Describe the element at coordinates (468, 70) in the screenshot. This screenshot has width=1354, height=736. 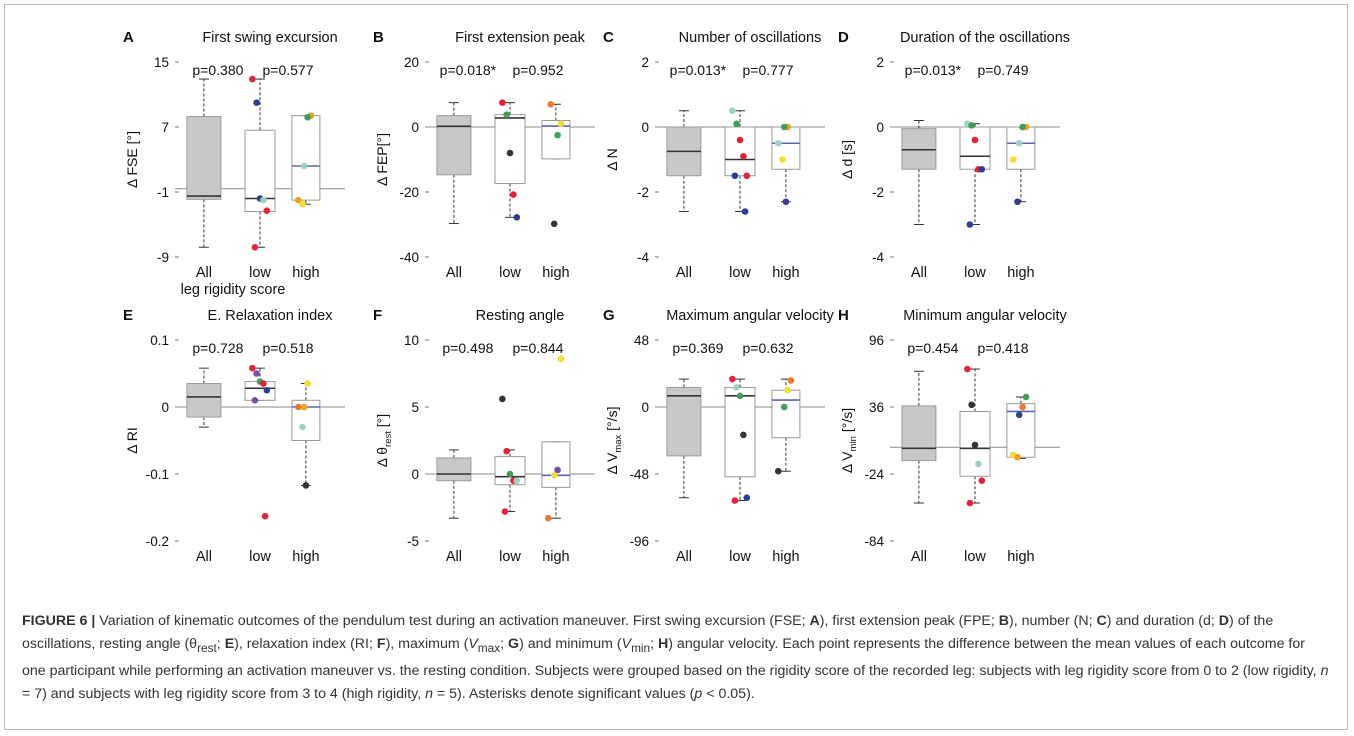
I see `p-value-all: p=0.018*` at that location.